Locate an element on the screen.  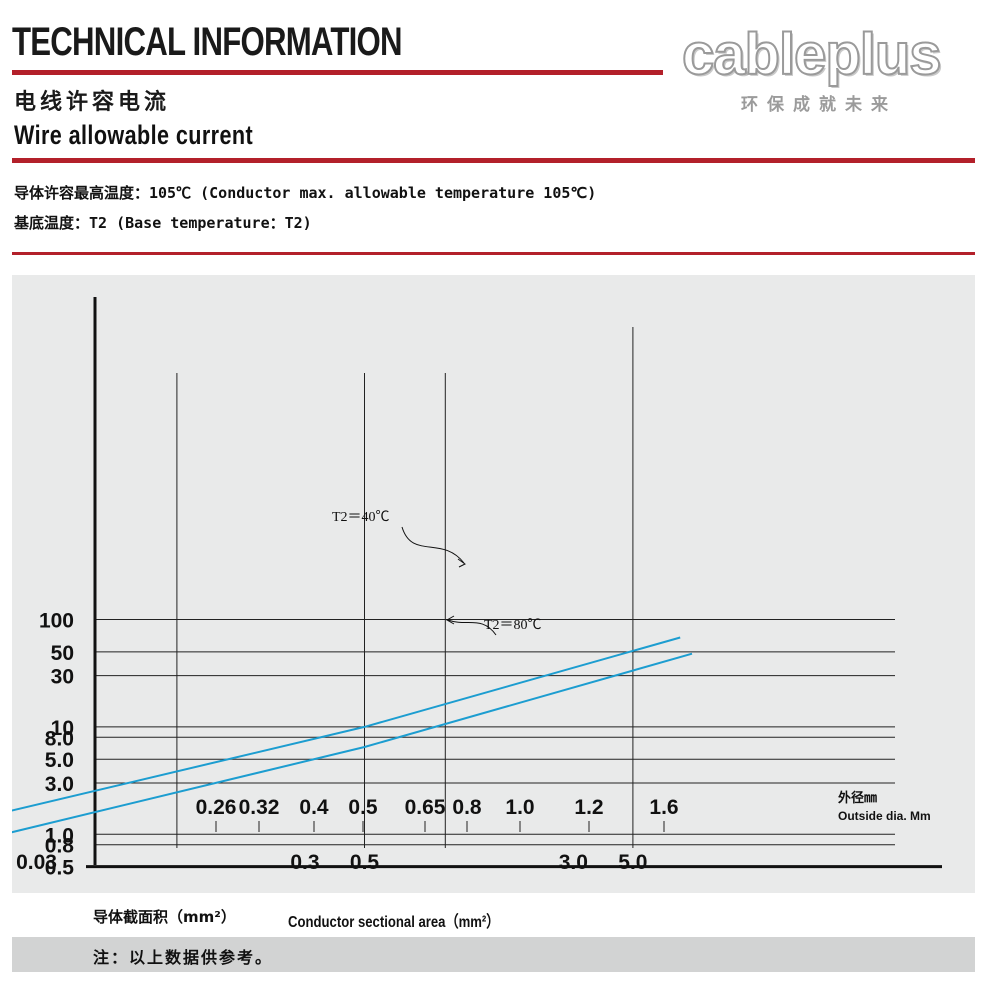
x-axis-label-chinese: 导体截面积（mm²） is located at coordinates (164, 917).